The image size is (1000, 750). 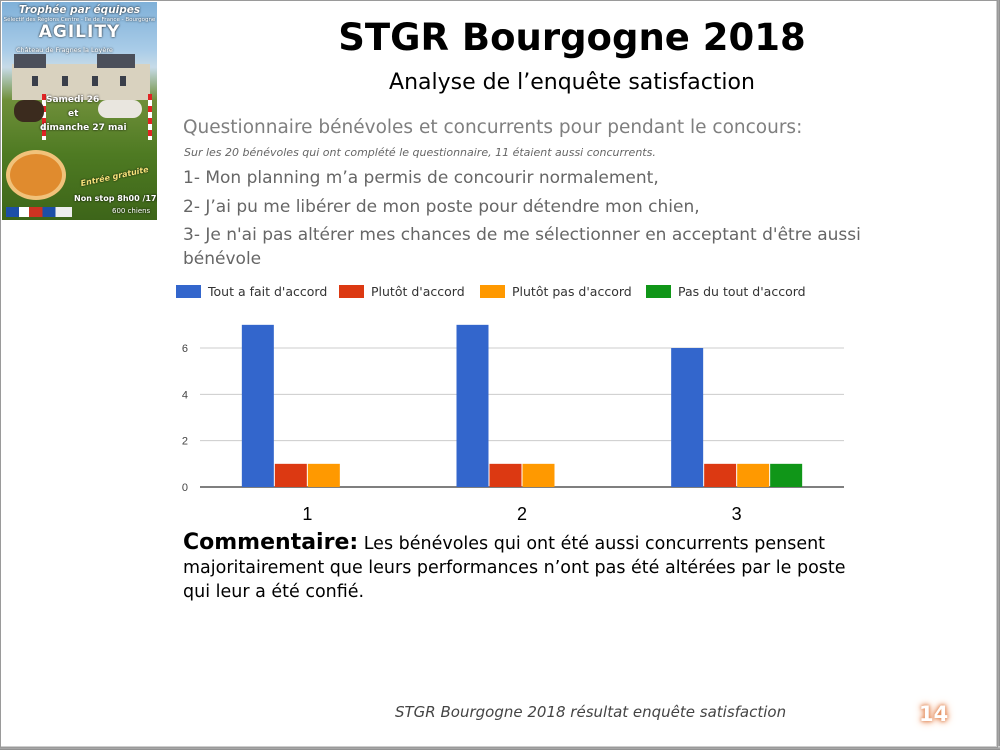 I want to click on poster-line: Trophée par équipes, so click(x=79, y=10).